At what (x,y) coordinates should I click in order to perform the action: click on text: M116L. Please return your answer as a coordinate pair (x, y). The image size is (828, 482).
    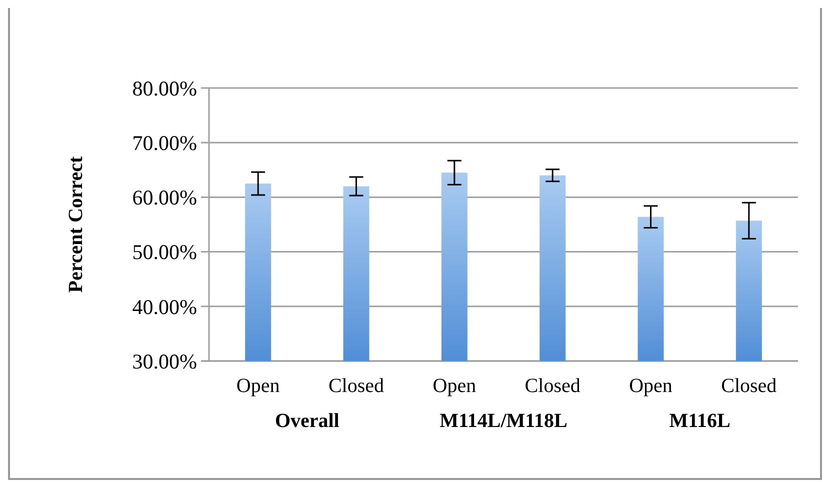
    Looking at the image, I should click on (699, 421).